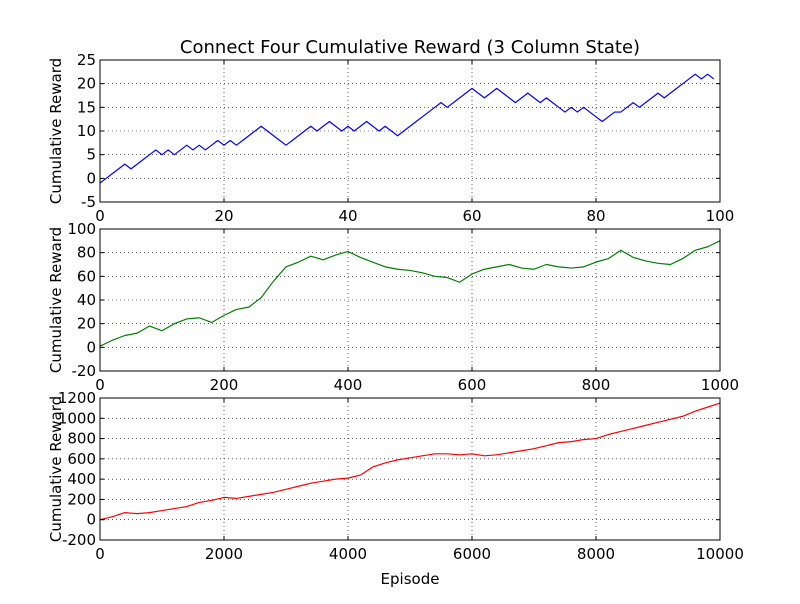 The height and width of the screenshot is (604, 800). Describe the element at coordinates (81, 499) in the screenshot. I see `y-tick-label: 200` at that location.